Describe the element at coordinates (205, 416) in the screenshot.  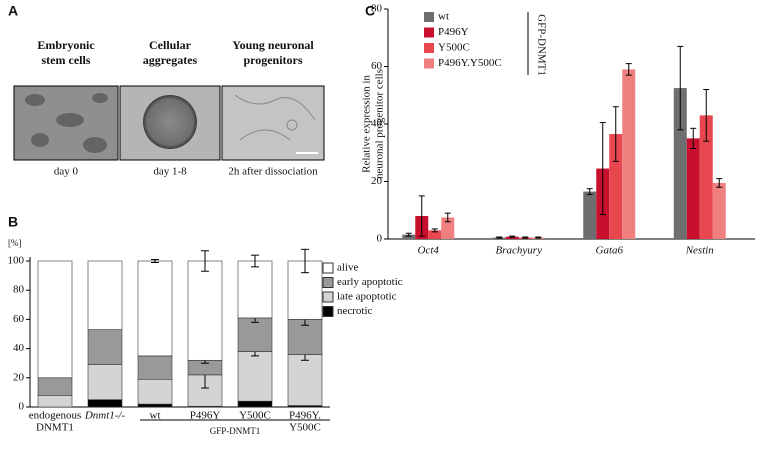
I see `x-tick-label: P496Y` at that location.